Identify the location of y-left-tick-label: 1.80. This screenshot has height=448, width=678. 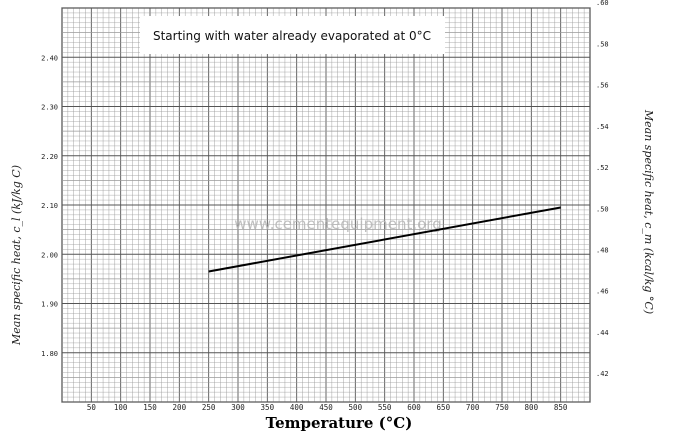
(49, 354).